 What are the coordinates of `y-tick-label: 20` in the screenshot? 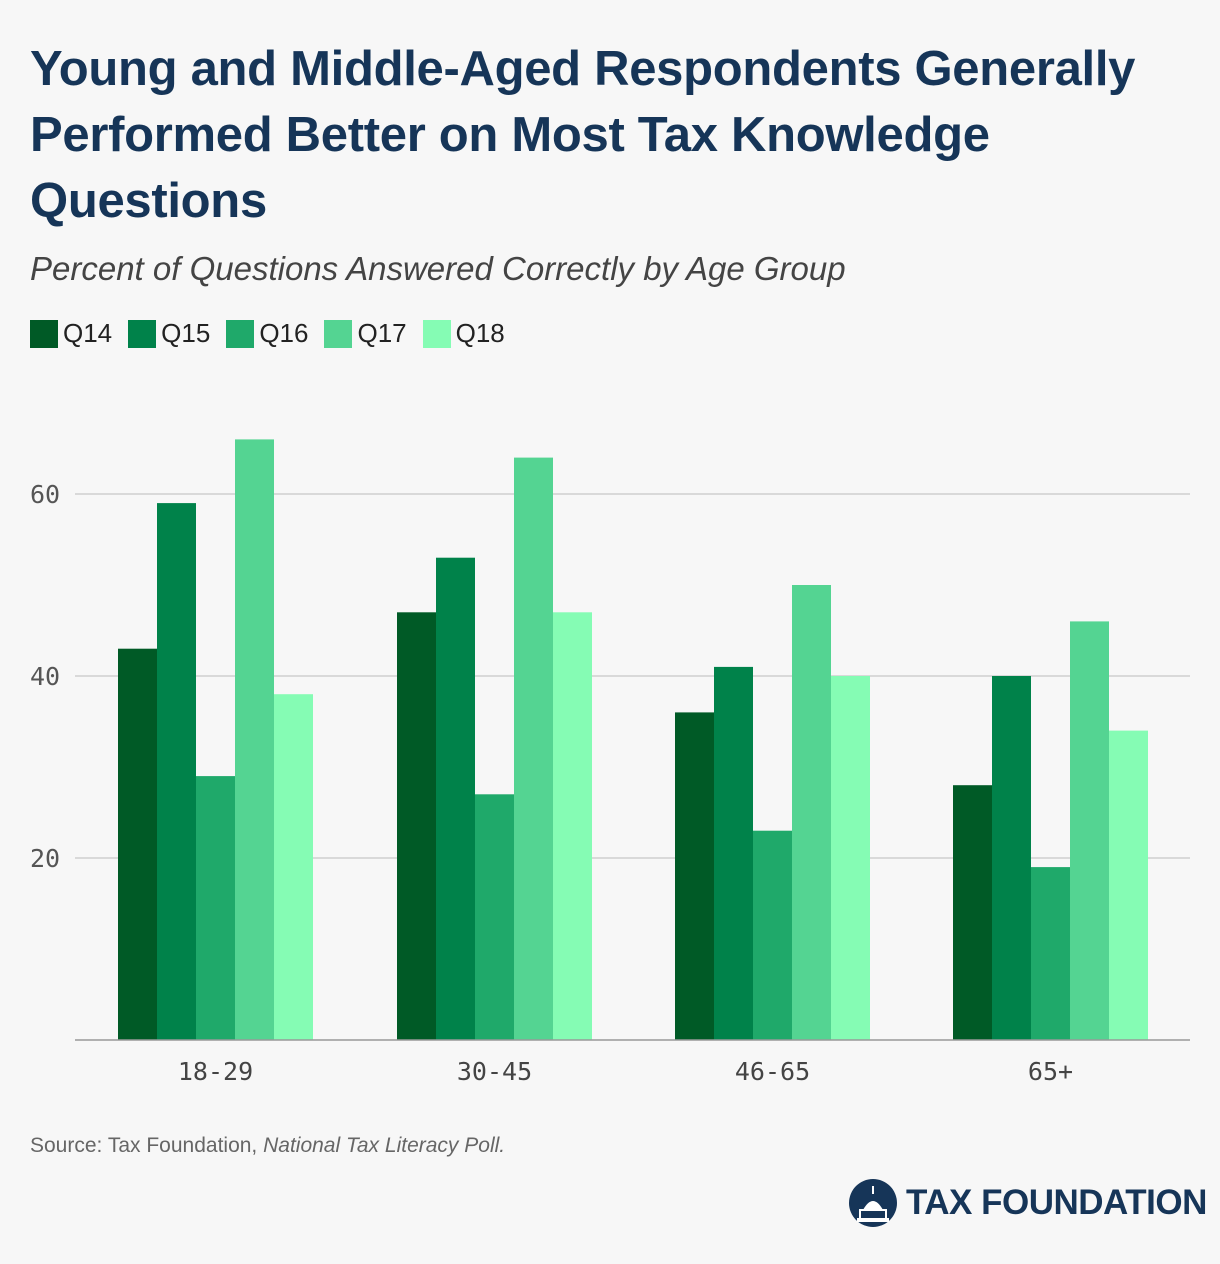 It's located at (45, 858).